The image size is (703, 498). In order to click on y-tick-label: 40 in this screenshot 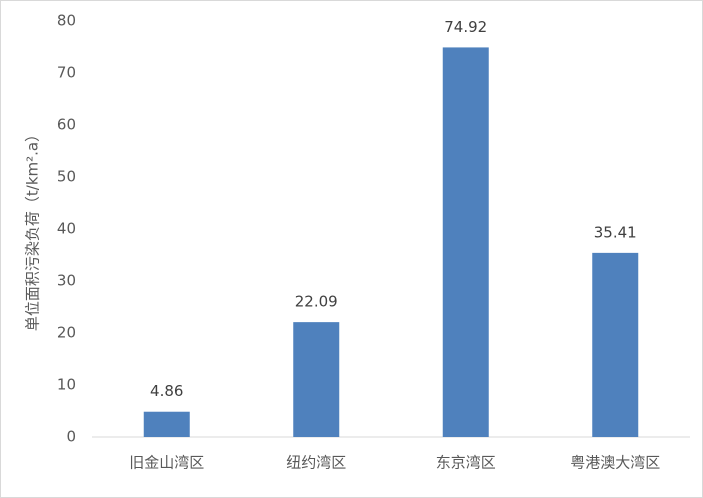, I will do `click(66, 229)`.